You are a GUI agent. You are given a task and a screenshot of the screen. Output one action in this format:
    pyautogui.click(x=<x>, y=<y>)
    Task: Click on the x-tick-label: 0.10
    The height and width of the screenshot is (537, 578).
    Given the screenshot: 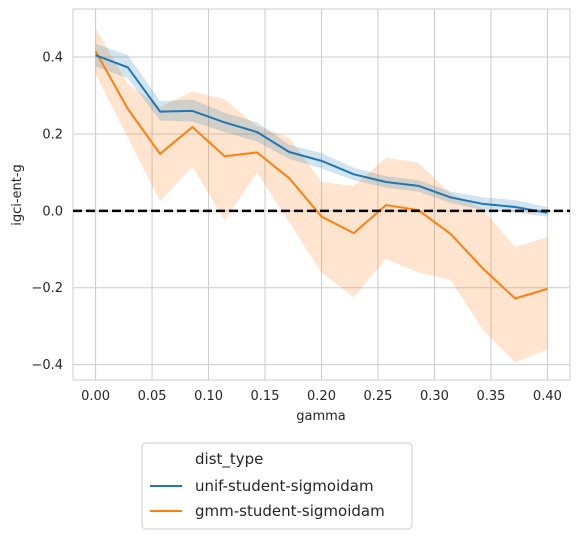 What is the action you would take?
    pyautogui.click(x=208, y=396)
    